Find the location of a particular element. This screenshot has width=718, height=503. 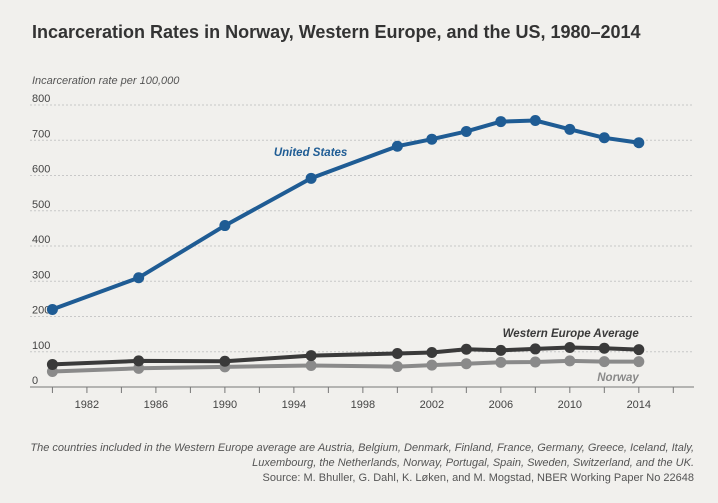

y-tick-label: 200 is located at coordinates (41, 311).